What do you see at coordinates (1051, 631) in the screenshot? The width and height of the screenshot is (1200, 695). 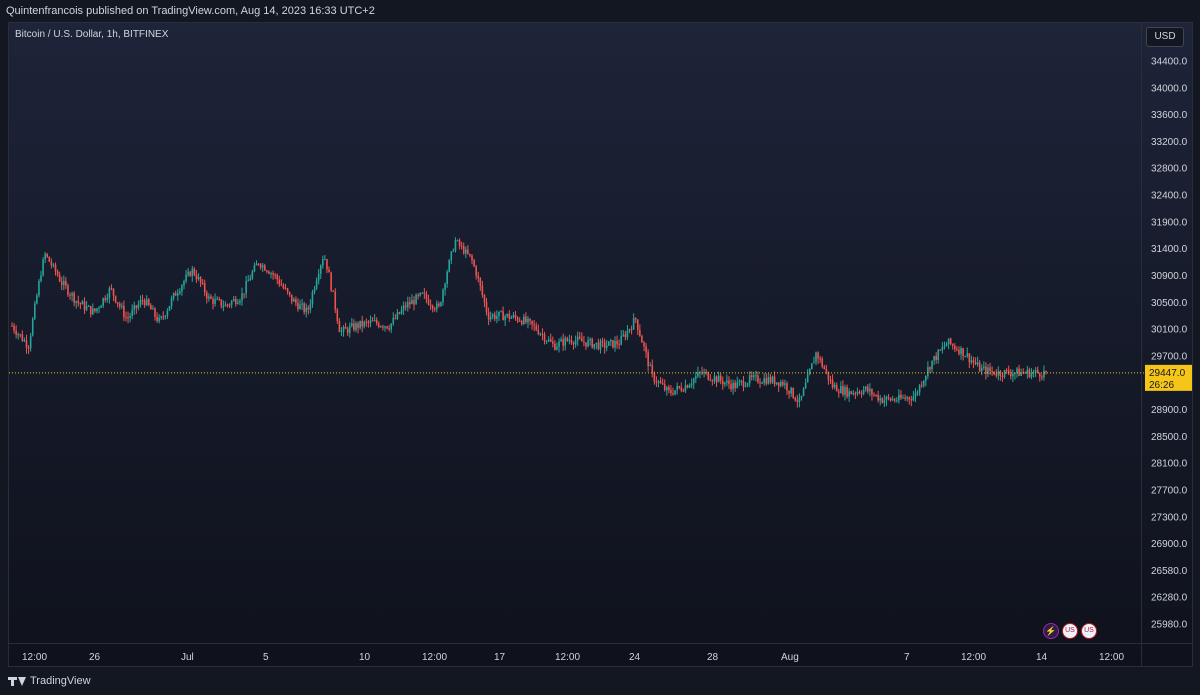 I see `lightning-icon: ⚡` at bounding box center [1051, 631].